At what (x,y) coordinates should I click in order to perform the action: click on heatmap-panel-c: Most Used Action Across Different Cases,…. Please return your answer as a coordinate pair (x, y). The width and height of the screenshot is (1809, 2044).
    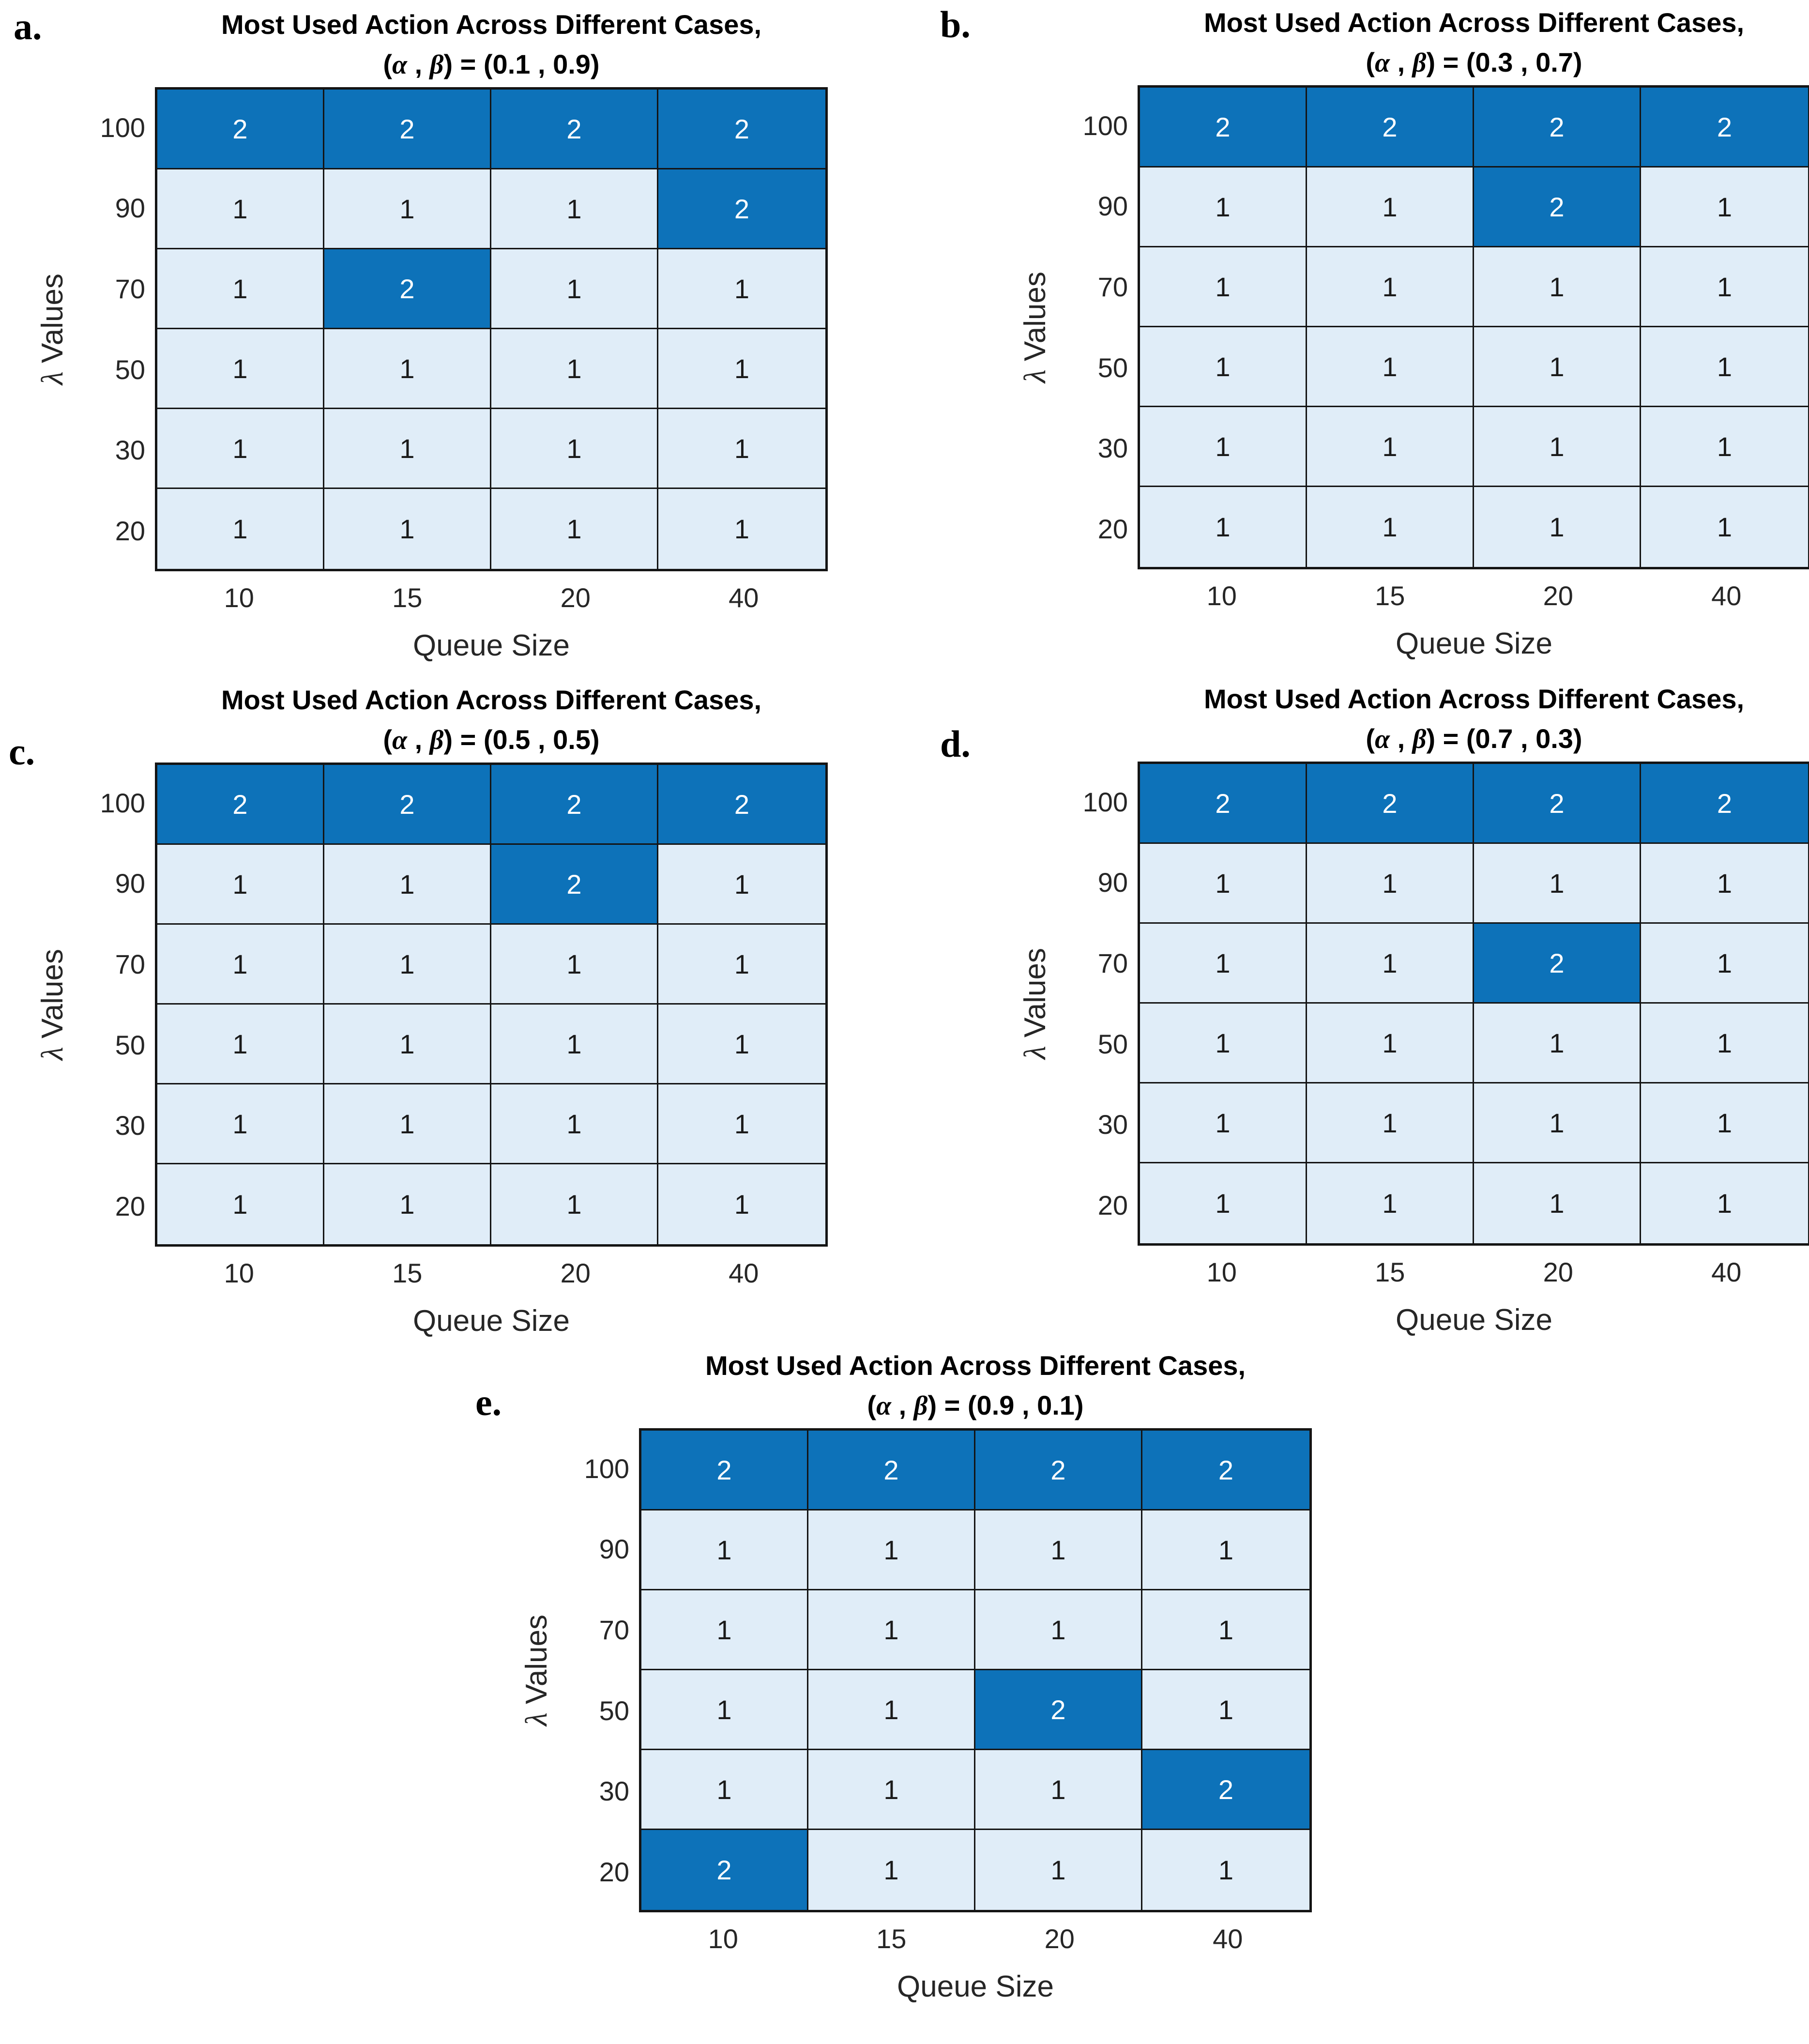
    Looking at the image, I should click on (428, 1019).